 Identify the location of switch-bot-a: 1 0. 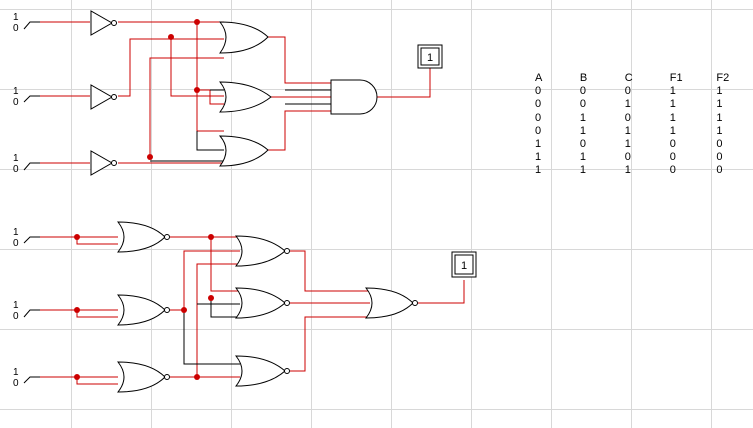
(16, 238).